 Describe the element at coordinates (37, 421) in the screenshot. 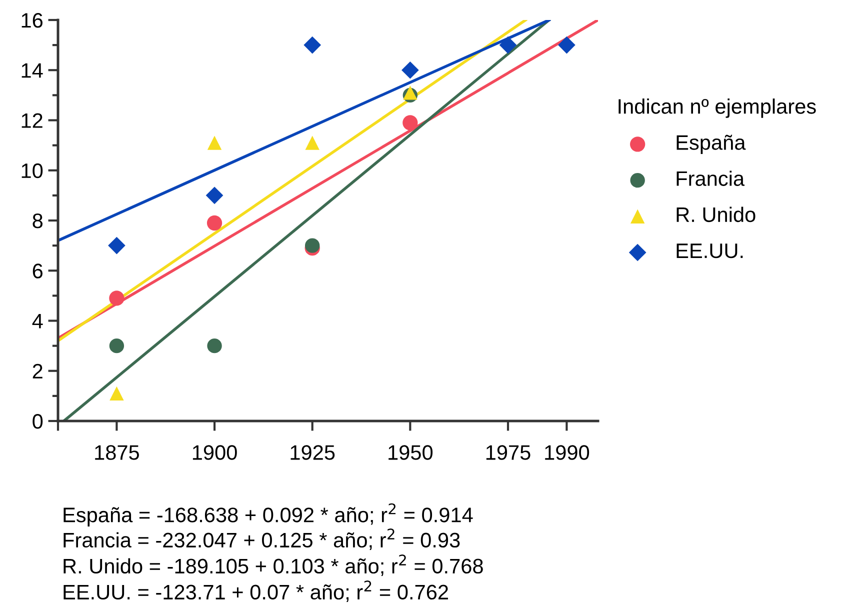

I see `y-tick-label: 0` at that location.